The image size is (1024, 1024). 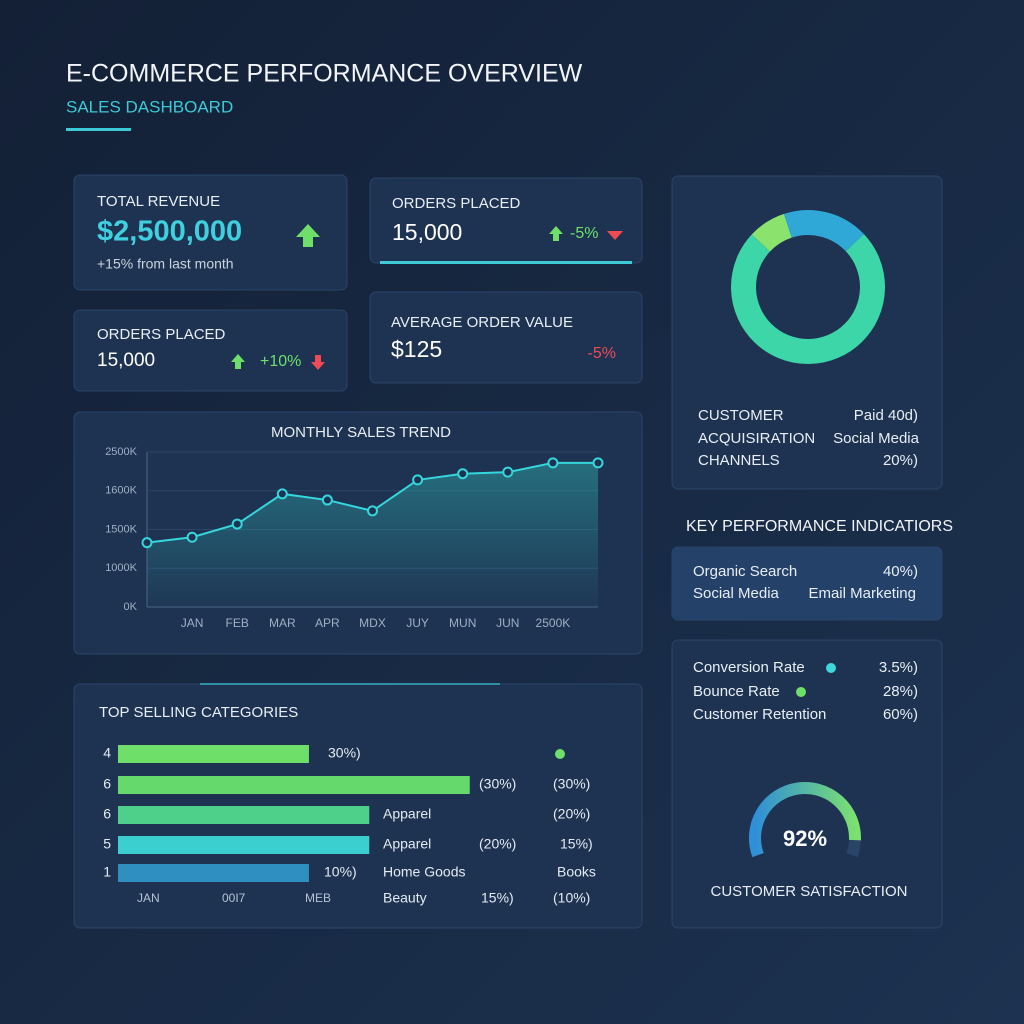 I want to click on kpi-text: Organic Search, so click(x=745, y=571).